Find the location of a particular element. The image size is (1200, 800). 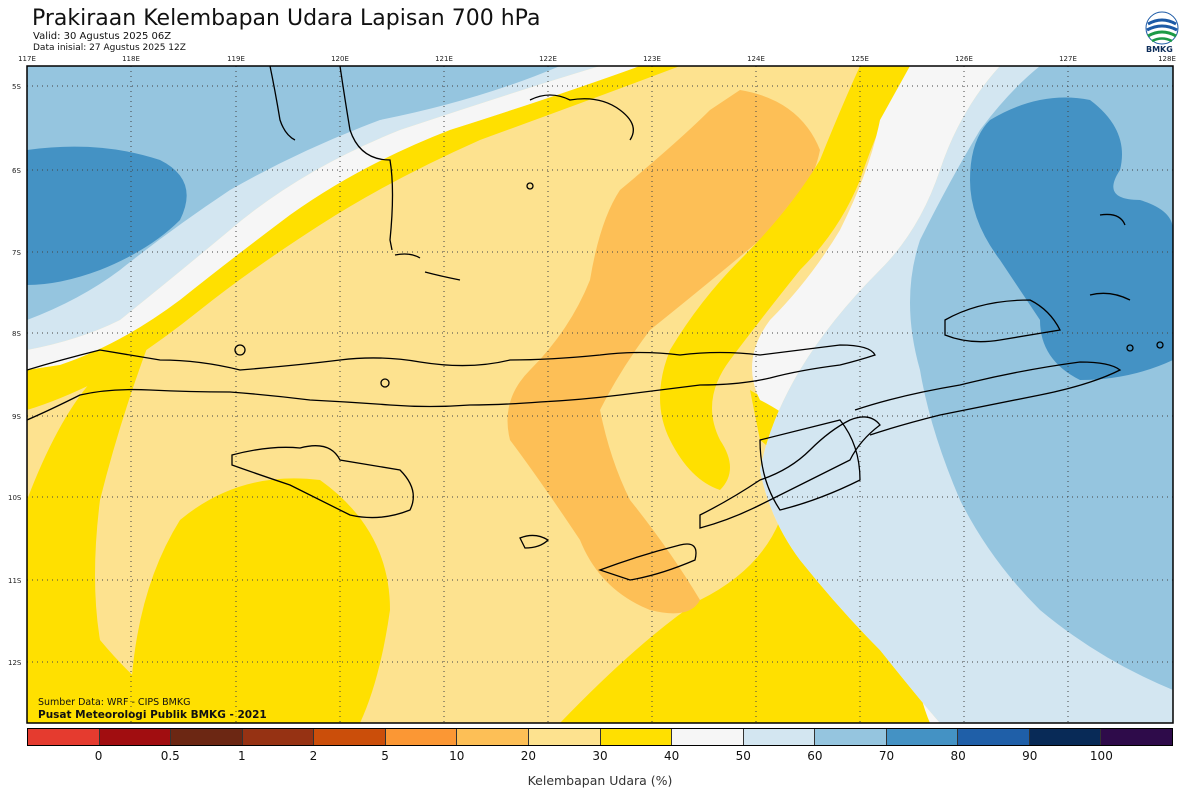

lon-label: 126E is located at coordinates (964, 59).